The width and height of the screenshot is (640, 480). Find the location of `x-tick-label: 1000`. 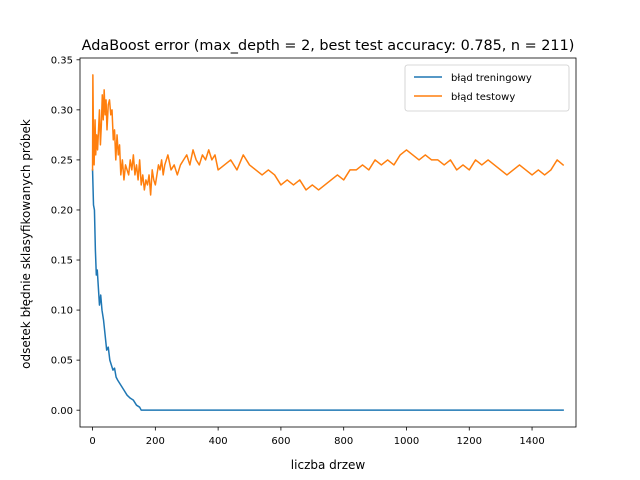

x-tick-label: 1000 is located at coordinates (406, 441).